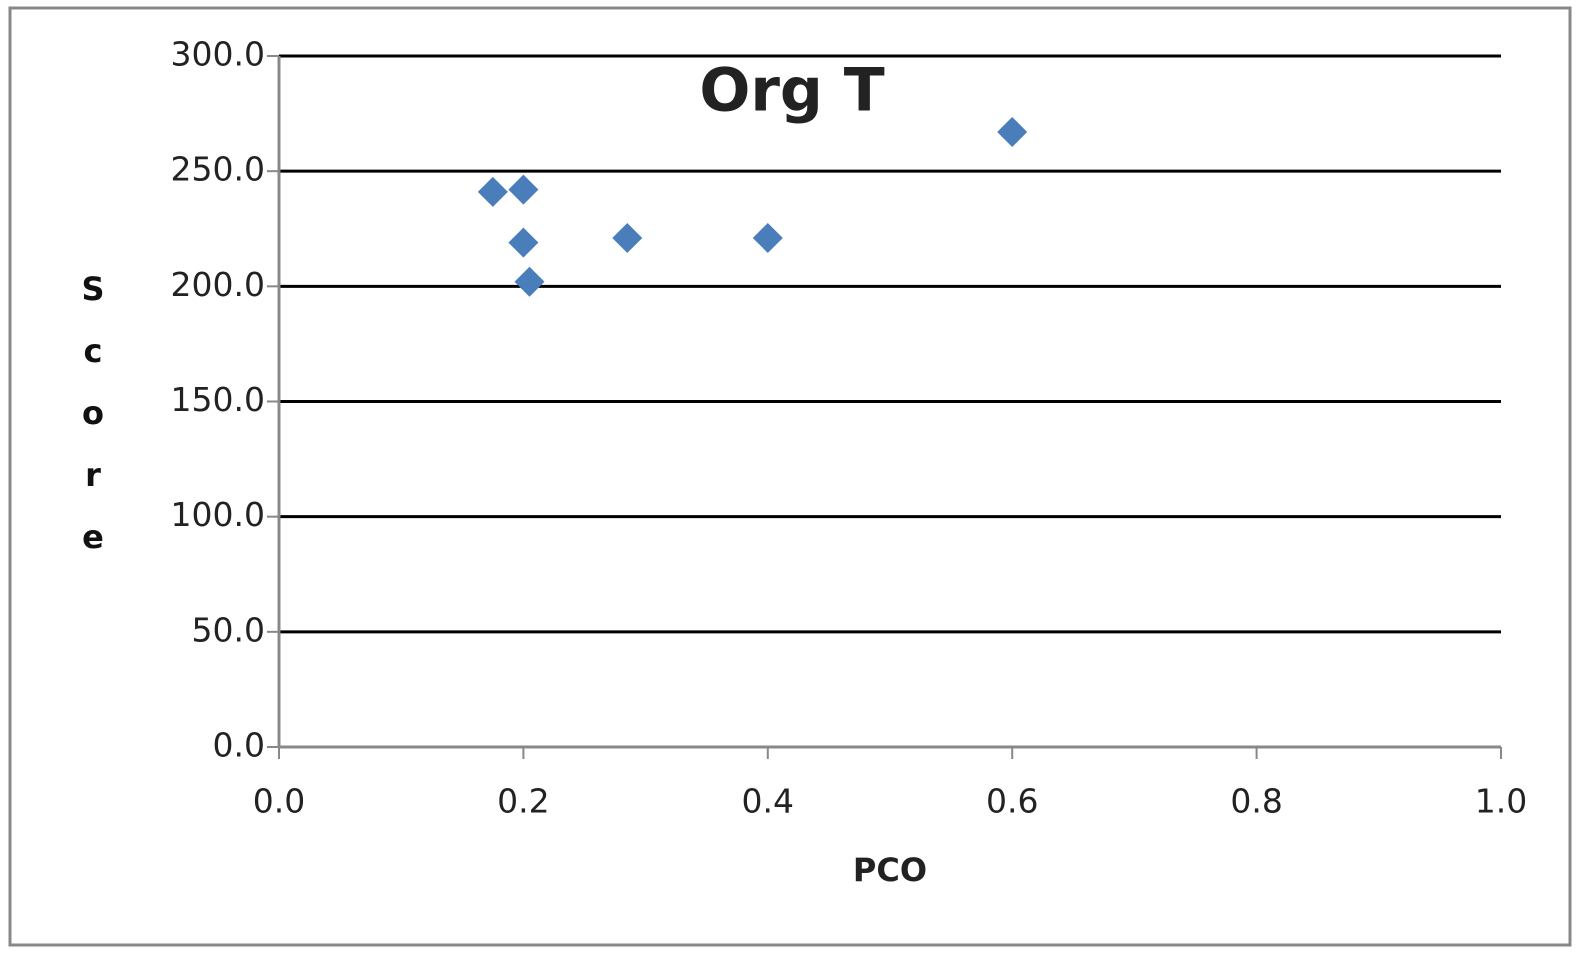 The height and width of the screenshot is (956, 1585). Describe the element at coordinates (1501, 801) in the screenshot. I see `x-tick-label: 1.0` at that location.